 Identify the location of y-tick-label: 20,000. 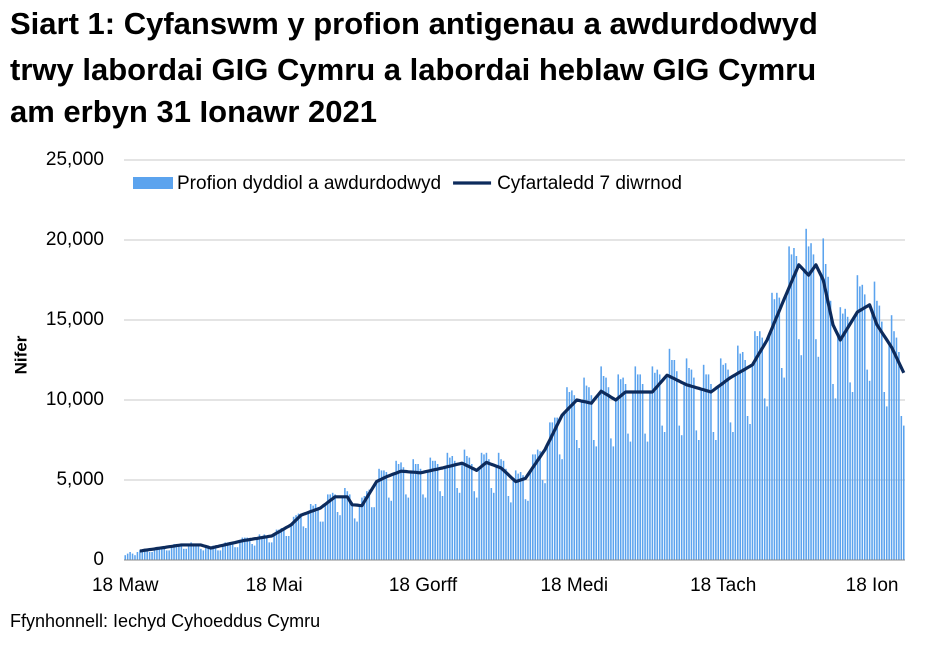
(75, 239).